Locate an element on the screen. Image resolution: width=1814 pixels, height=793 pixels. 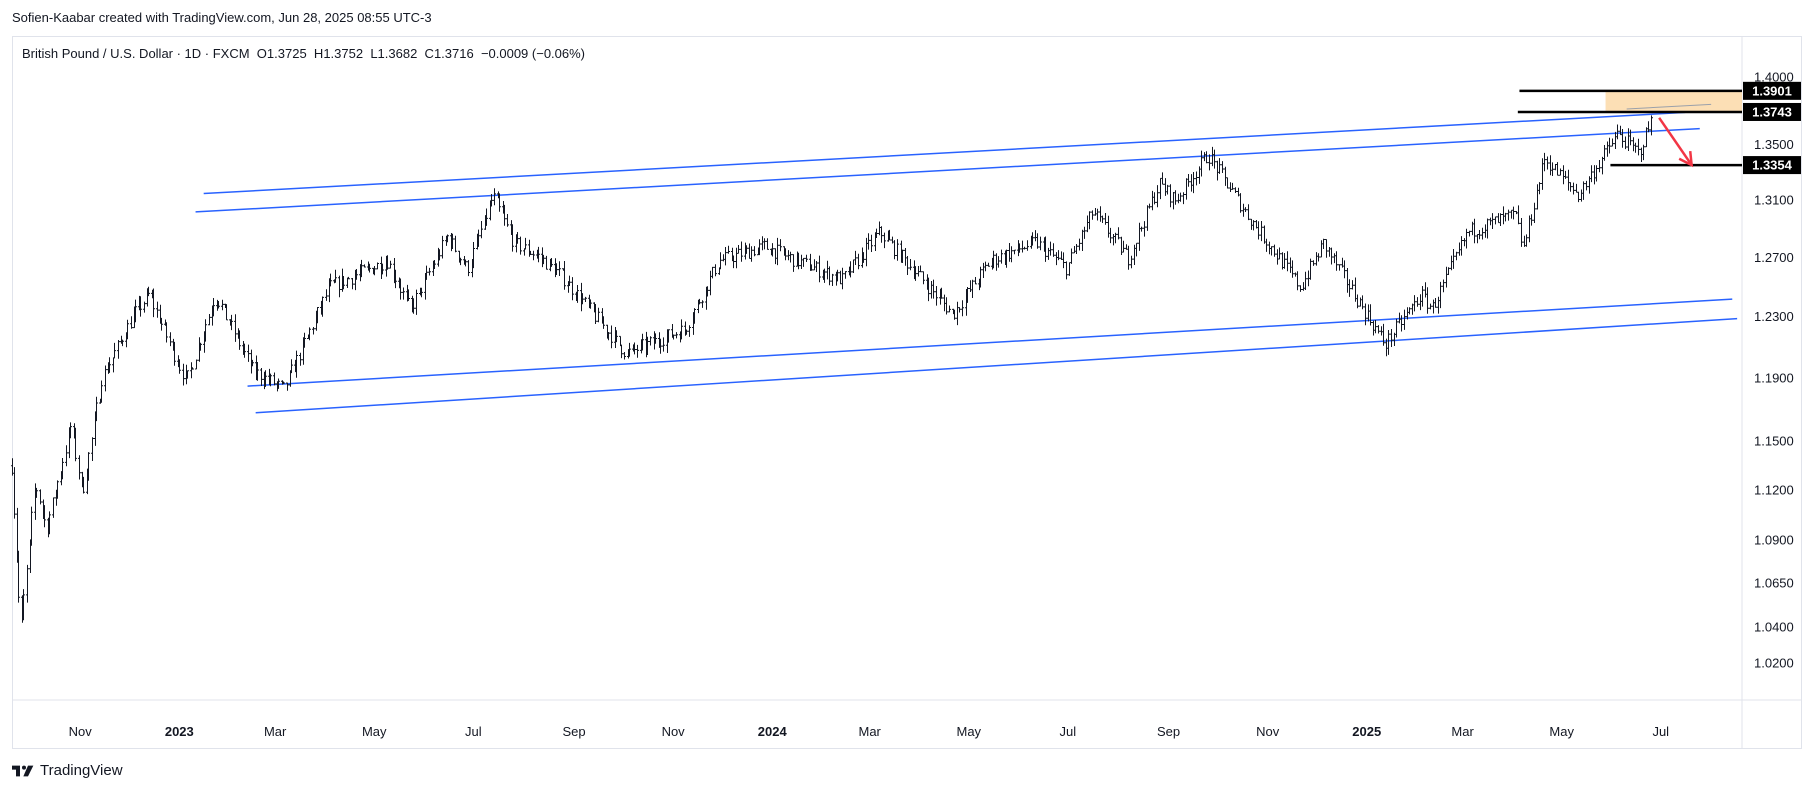
price-tick-label: 1.3100 is located at coordinates (1774, 200).